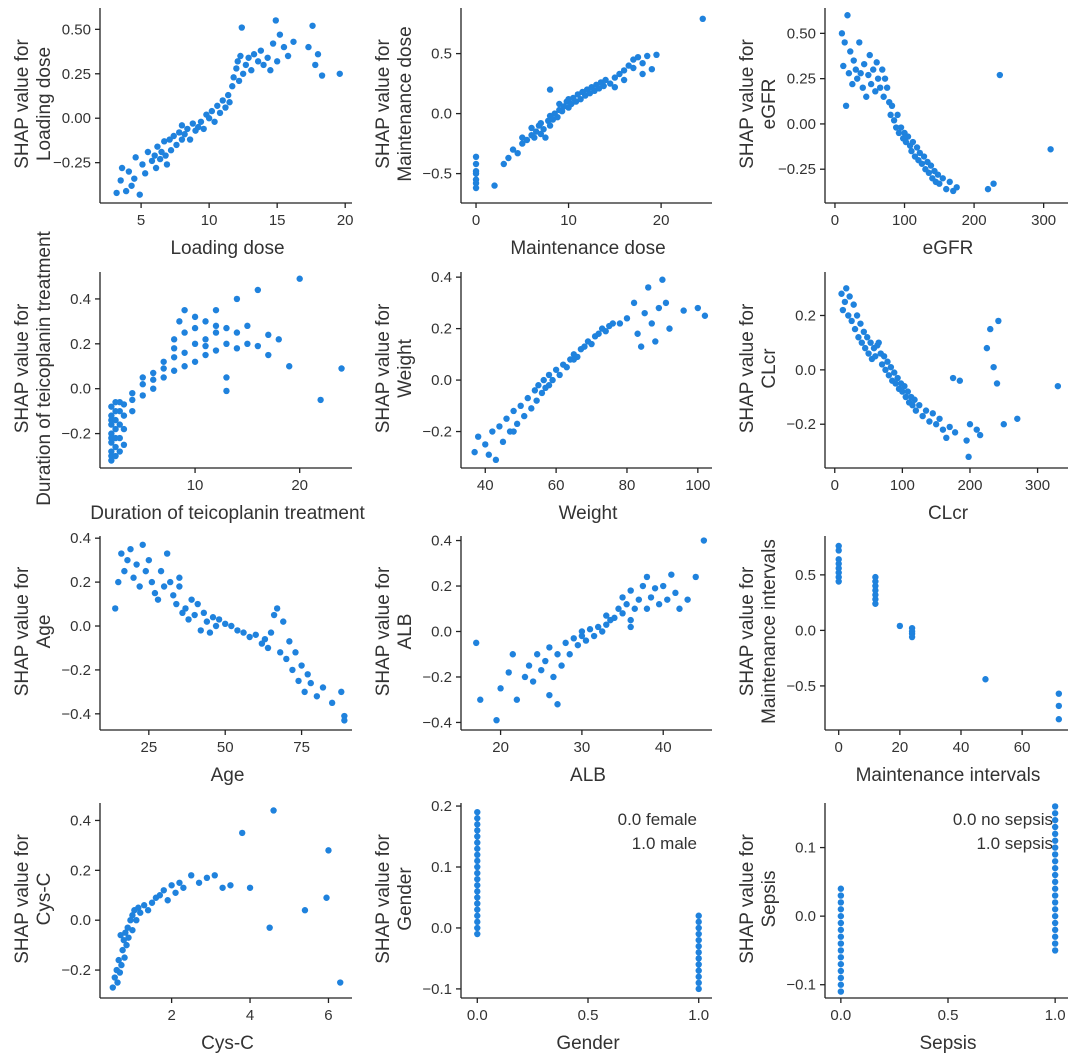 The height and width of the screenshot is (1063, 1084). Describe the element at coordinates (1055, 1015) in the screenshot. I see `x-tick-label: 1.0` at that location.